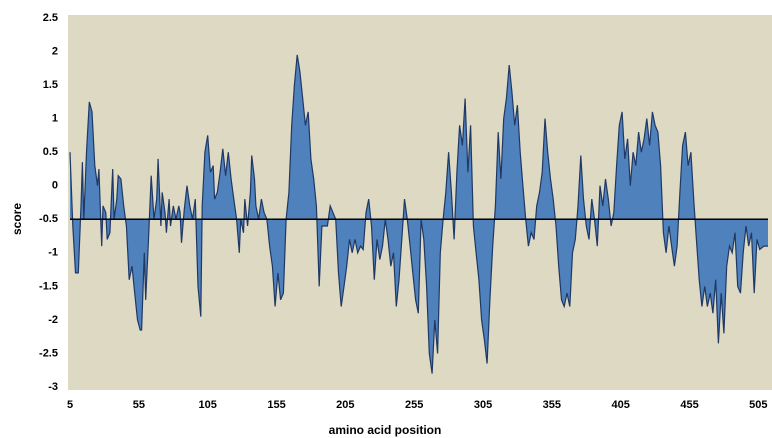 The height and width of the screenshot is (438, 772). I want to click on y-tick-label: 0, so click(55, 186).